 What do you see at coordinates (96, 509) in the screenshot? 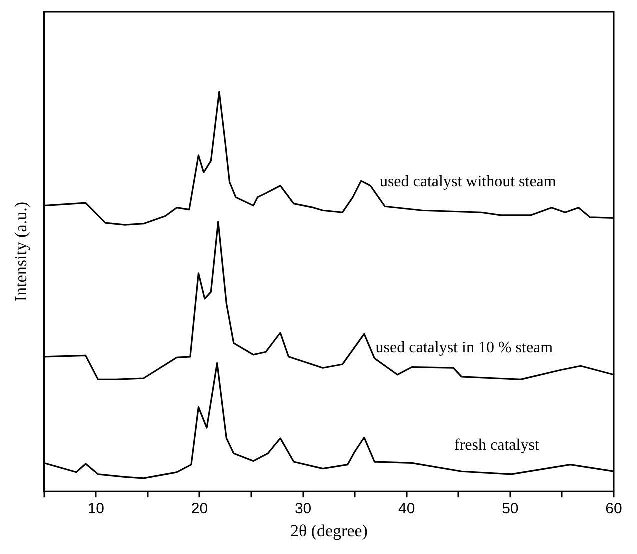
I see `x-tick-label: 10` at bounding box center [96, 509].